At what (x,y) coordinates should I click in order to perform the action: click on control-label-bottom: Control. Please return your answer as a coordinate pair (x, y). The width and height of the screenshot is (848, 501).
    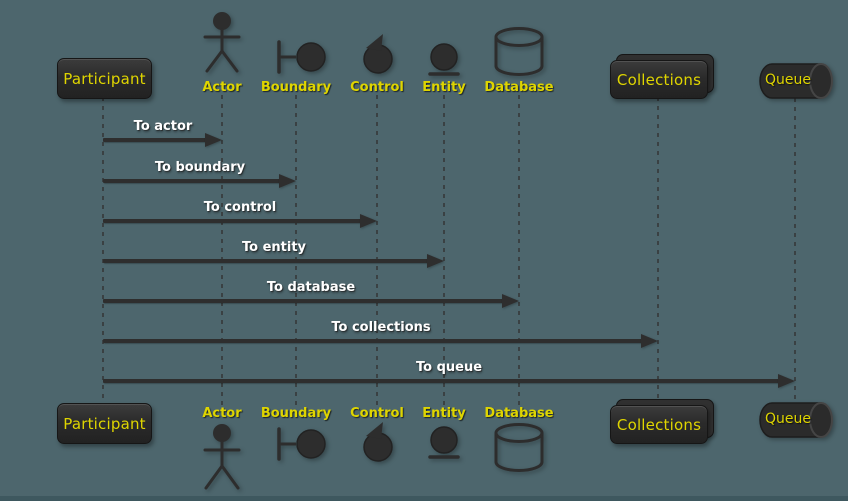
    Looking at the image, I should click on (377, 413).